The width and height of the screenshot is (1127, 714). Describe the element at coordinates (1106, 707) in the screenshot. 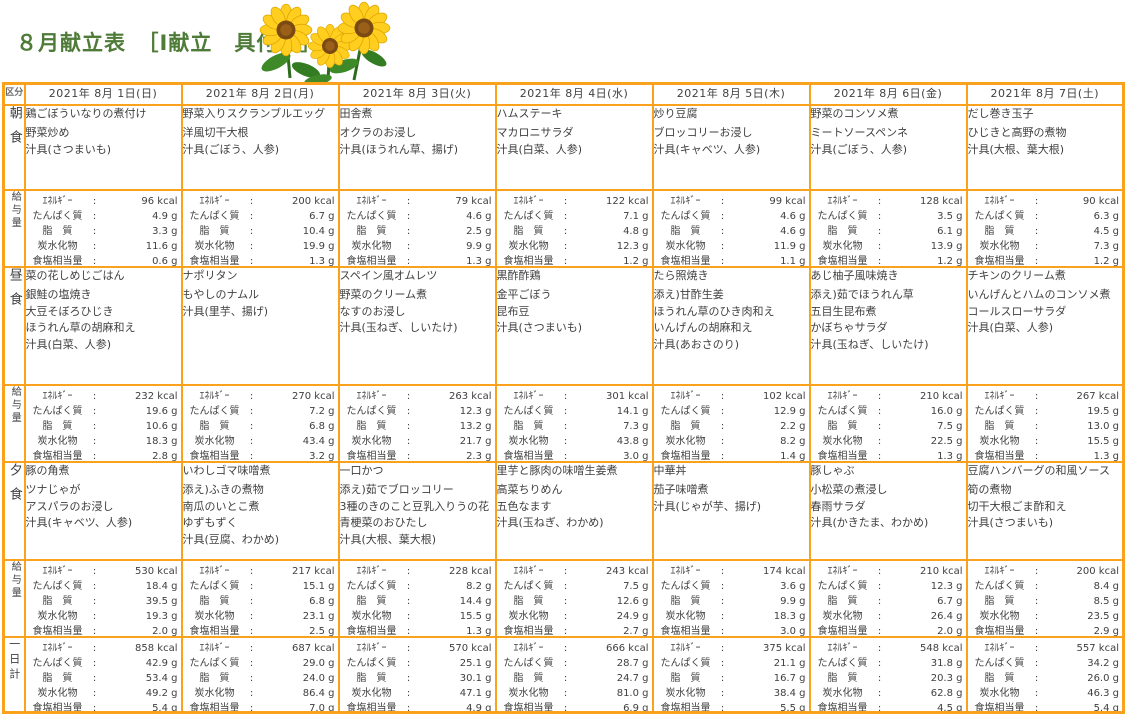

I see `nutrition-value: 5.4 g` at that location.